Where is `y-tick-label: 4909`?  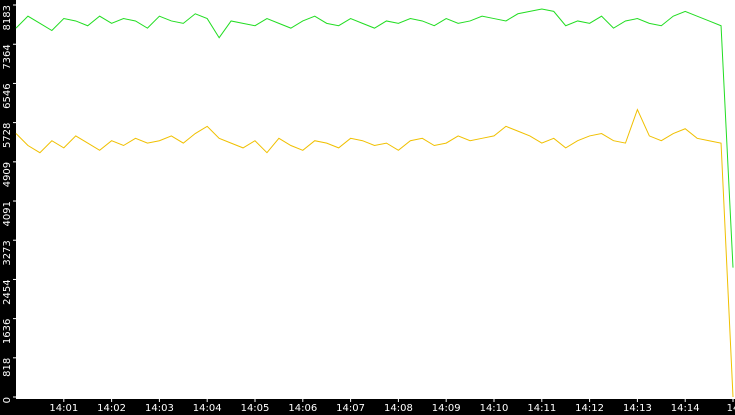
y-tick-label: 4909 is located at coordinates (7, 174).